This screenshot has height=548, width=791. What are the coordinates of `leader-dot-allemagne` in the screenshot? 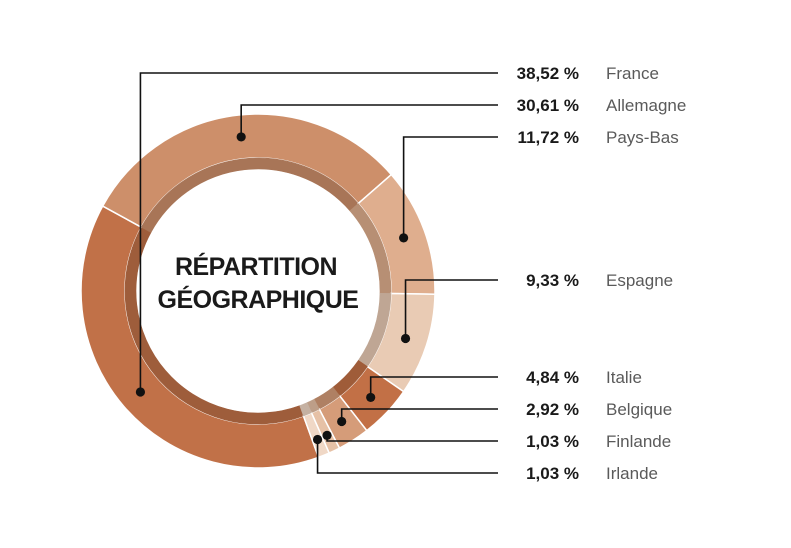 It's located at (241, 137).